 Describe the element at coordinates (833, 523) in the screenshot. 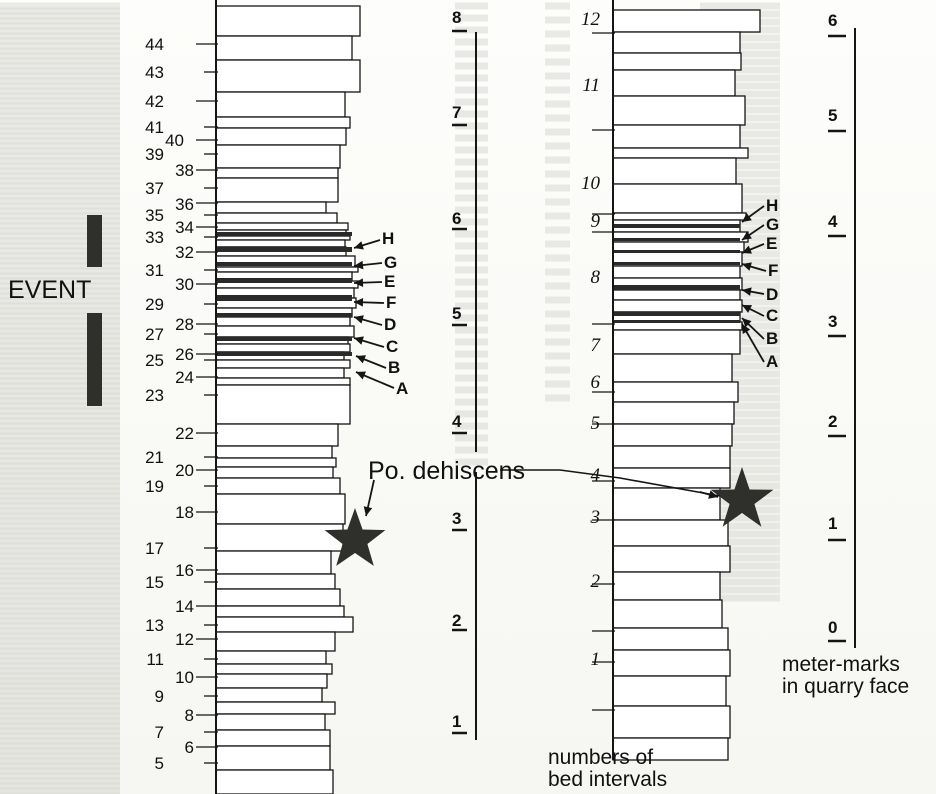

I see `right-meter-mark: 1` at that location.